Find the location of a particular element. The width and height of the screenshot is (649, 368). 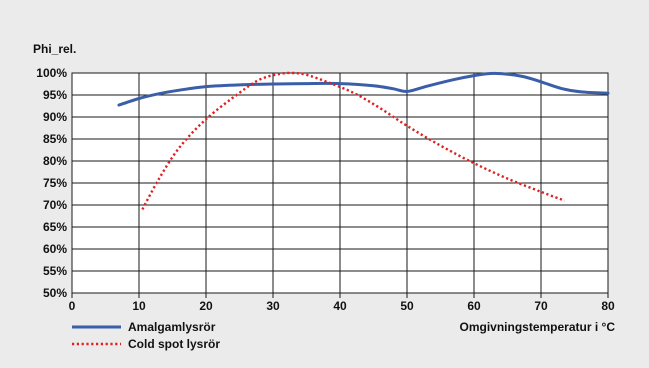

x-tick-label: 0 is located at coordinates (72, 306).